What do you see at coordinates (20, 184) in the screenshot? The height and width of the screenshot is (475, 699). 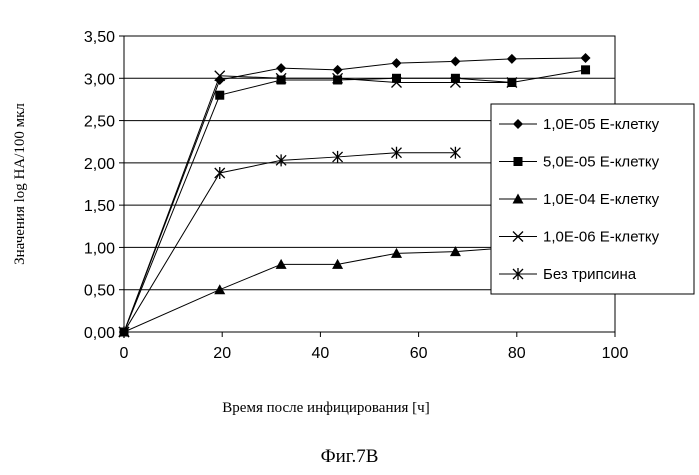 I see `y-axis-title: Значения log HA/100 мкл` at bounding box center [20, 184].